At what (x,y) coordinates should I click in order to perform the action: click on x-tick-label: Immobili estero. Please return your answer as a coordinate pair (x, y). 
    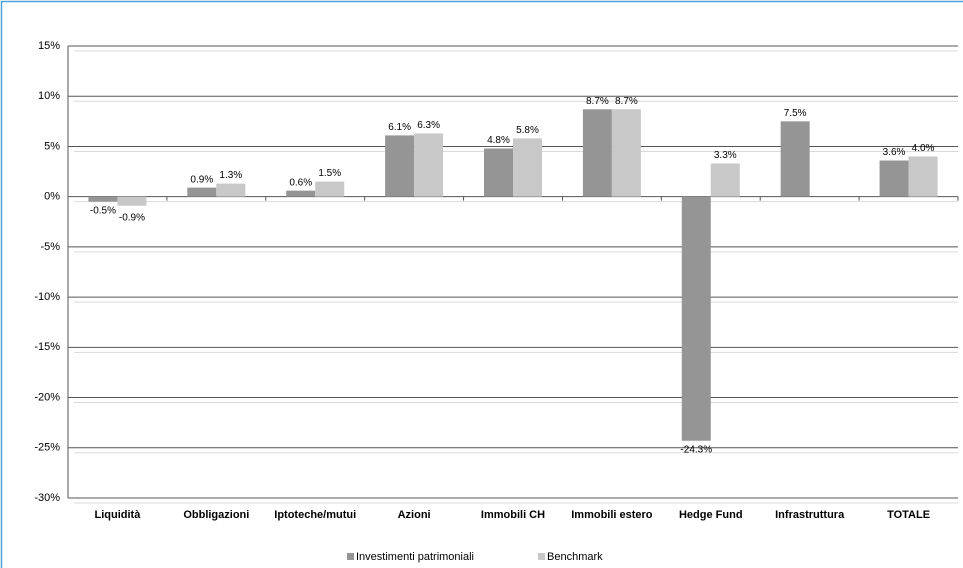
    Looking at the image, I should click on (612, 515).